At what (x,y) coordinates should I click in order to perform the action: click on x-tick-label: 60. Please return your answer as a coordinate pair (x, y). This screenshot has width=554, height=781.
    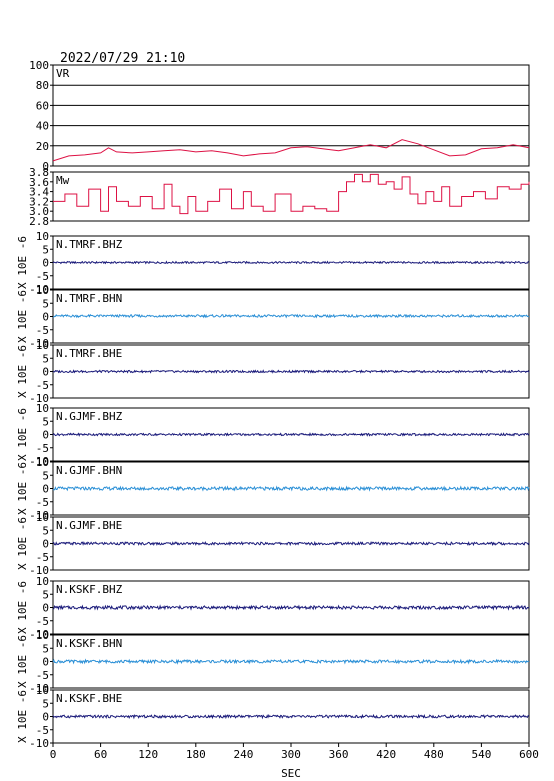
    Looking at the image, I should click on (100, 754).